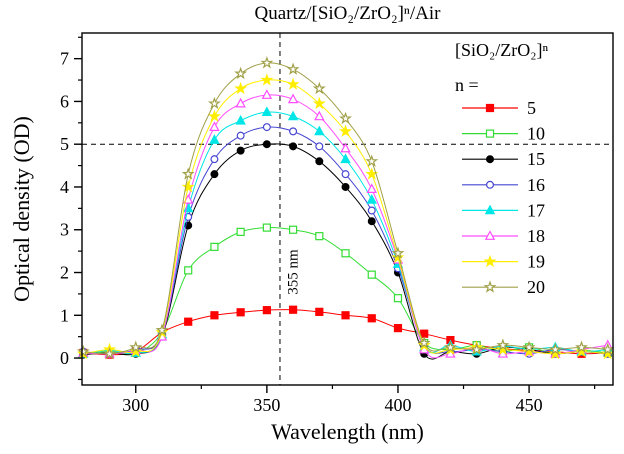  Describe the element at coordinates (64, 187) in the screenshot. I see `y-tick-label: 4` at that location.